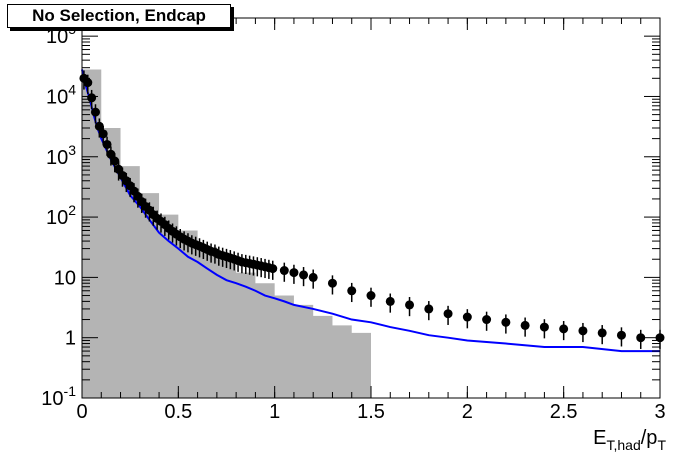  I want to click on x-axis-title: ET,had/pT, so click(629, 440).